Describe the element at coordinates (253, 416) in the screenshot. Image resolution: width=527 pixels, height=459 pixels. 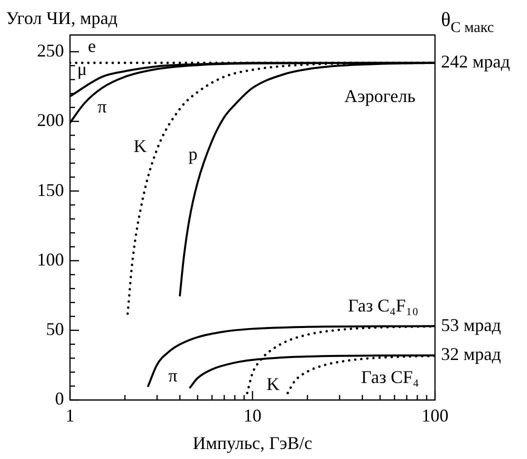
I see `x-tick-label: 10` at that location.